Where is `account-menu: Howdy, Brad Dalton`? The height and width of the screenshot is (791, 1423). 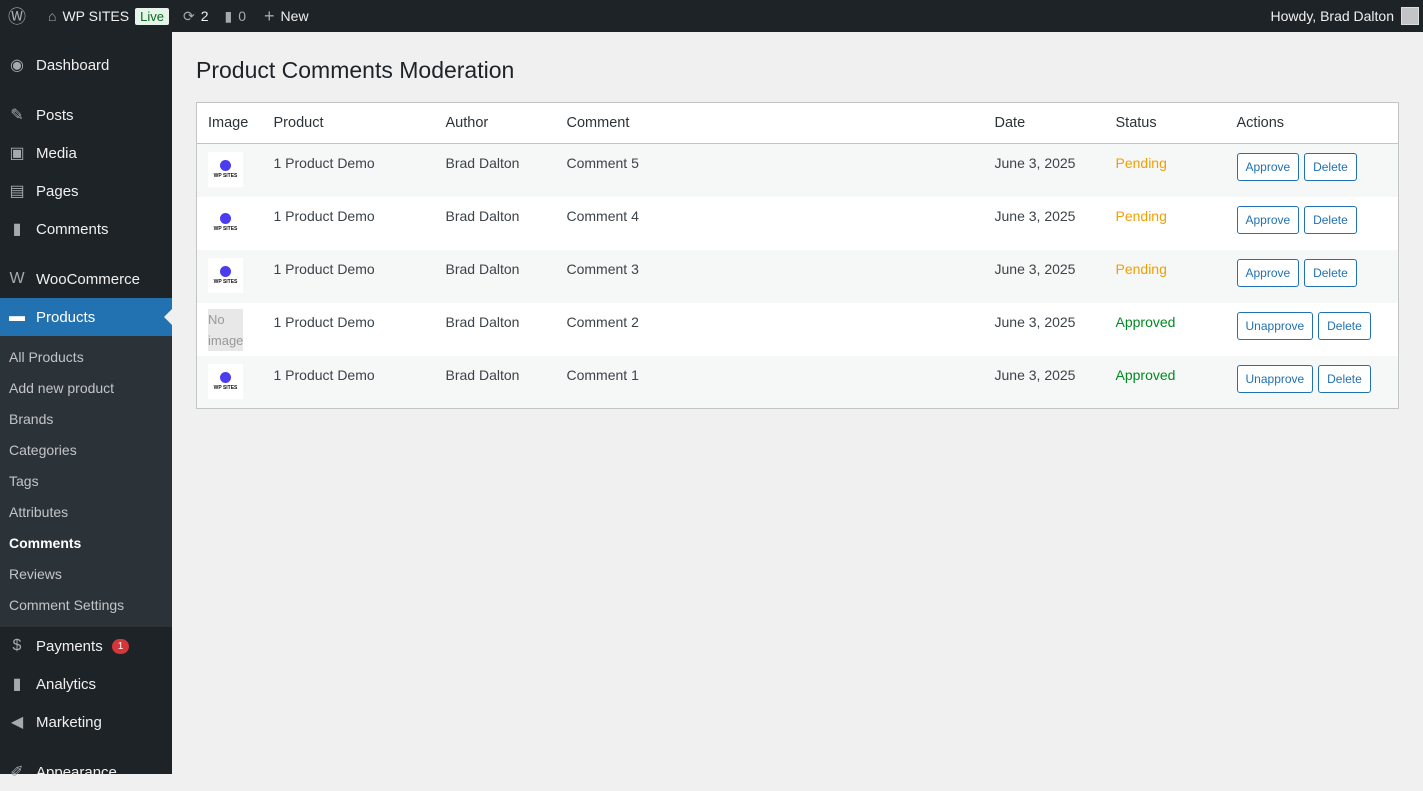
account-menu: Howdy, Brad Dalton is located at coordinates (1345, 16).